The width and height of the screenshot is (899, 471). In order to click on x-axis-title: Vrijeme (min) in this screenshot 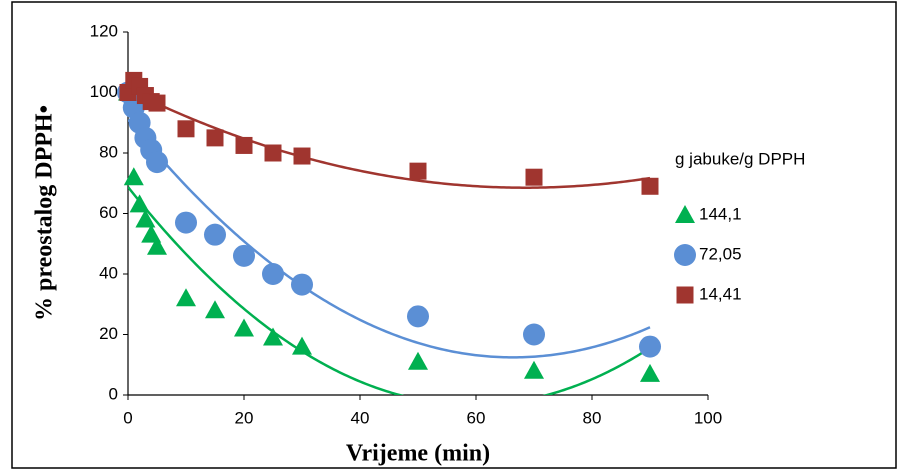, I will do `click(418, 454)`.